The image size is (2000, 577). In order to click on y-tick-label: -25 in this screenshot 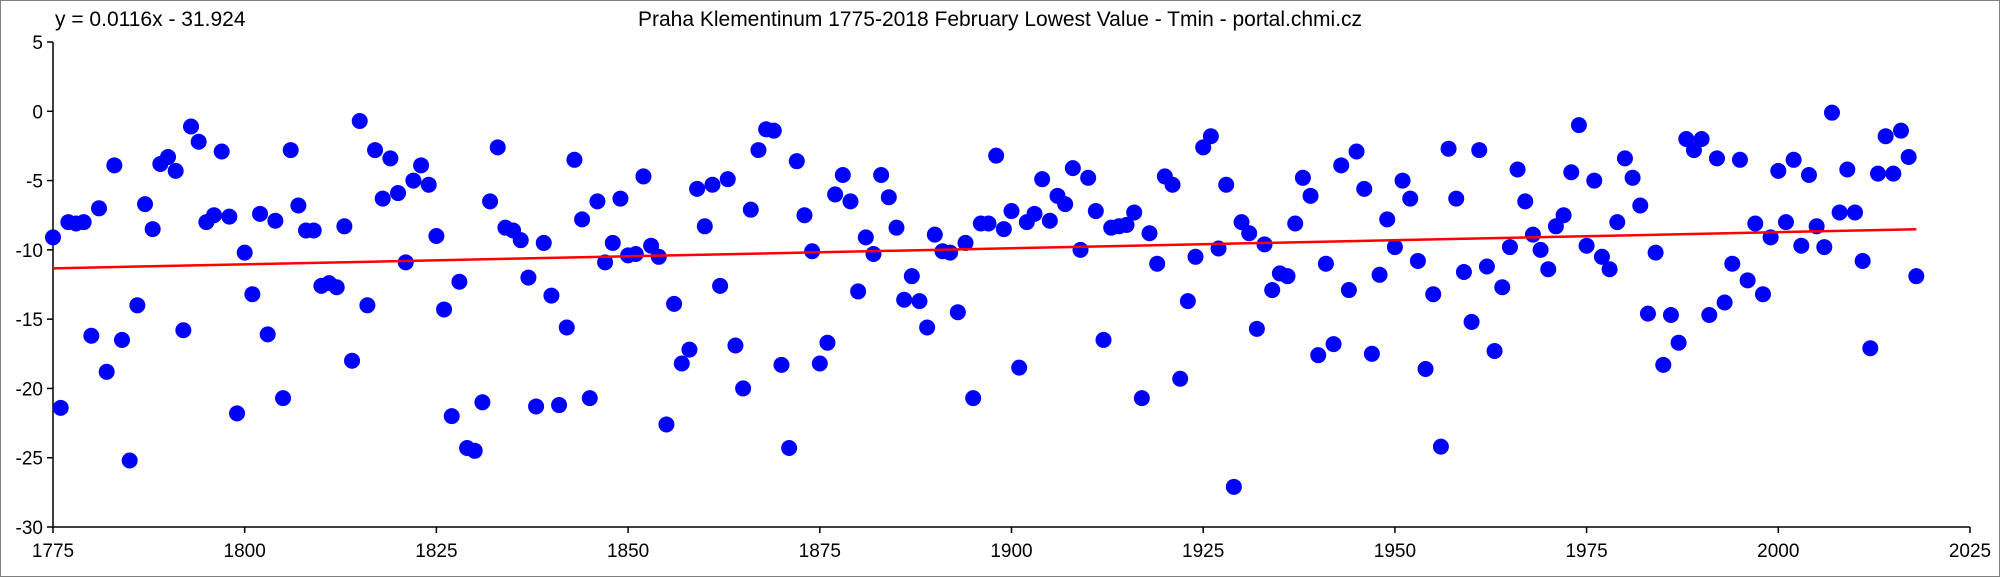, I will do `click(29, 459)`.